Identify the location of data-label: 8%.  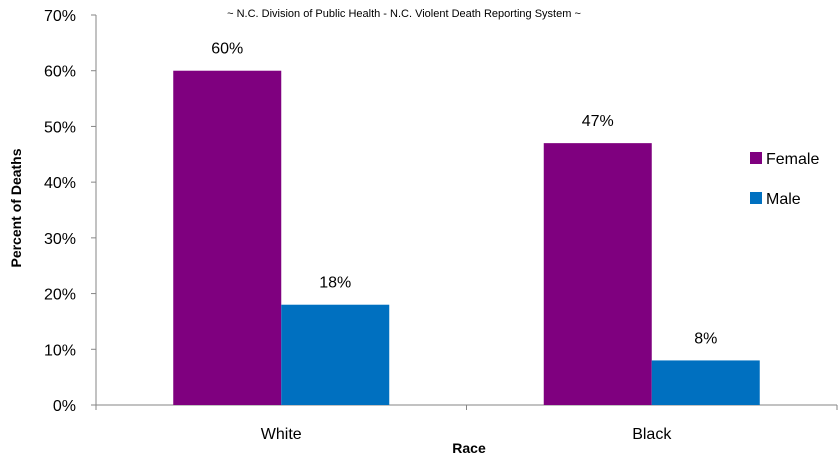
(705, 338).